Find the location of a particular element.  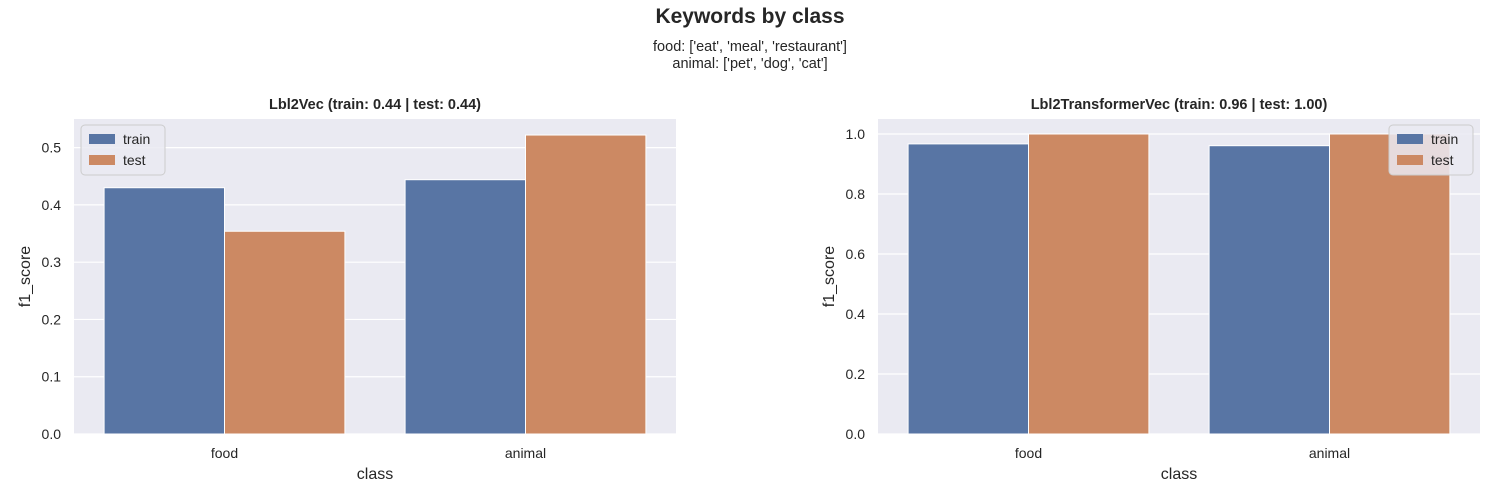

y-tick-label: 0.3 is located at coordinates (52, 262).